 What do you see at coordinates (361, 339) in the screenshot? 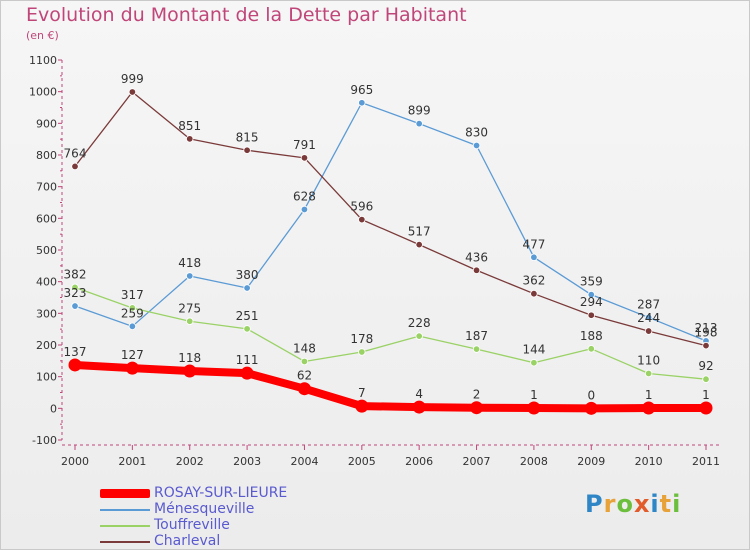
I see `data-label-2: 178` at bounding box center [361, 339].